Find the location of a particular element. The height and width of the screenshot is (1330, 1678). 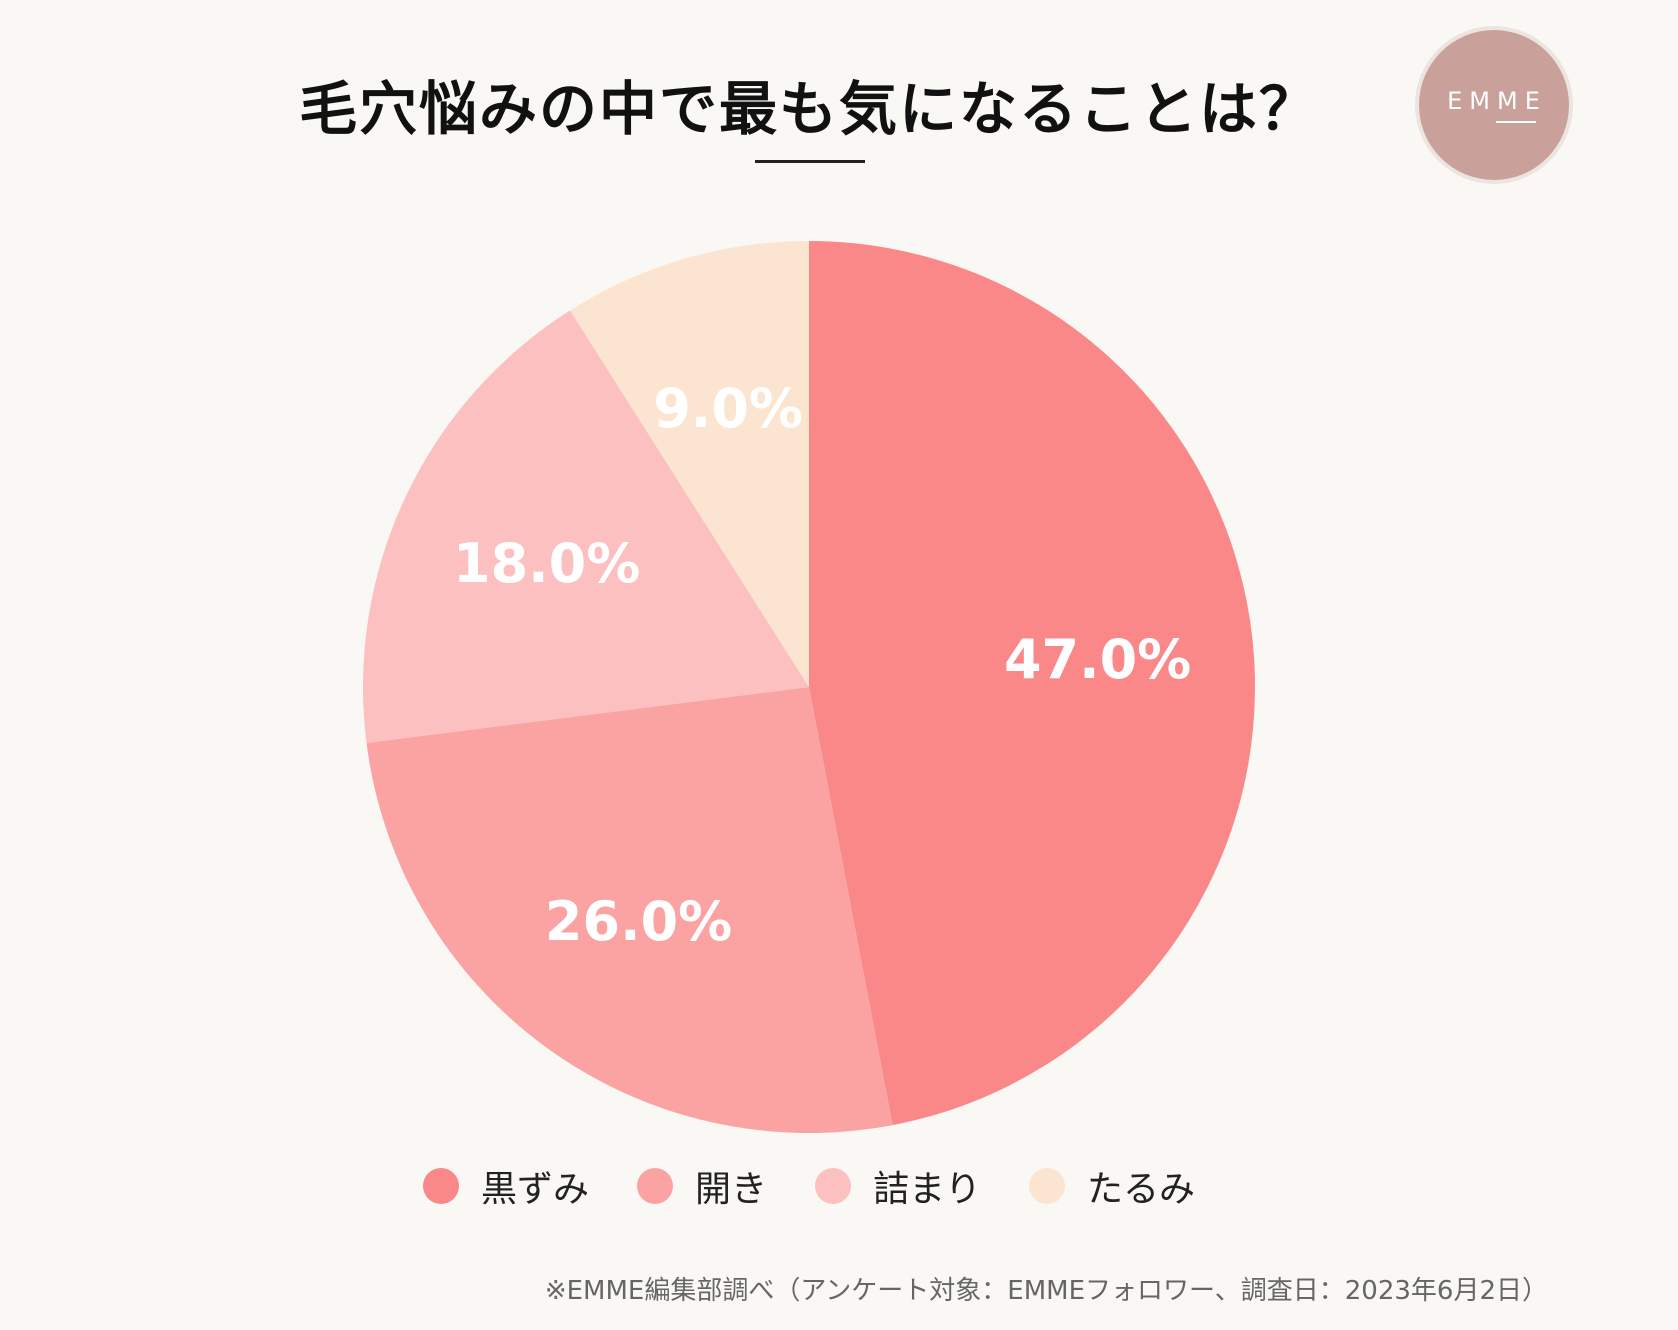

slice-label-kurozumi: 47.0% is located at coordinates (1097, 659).